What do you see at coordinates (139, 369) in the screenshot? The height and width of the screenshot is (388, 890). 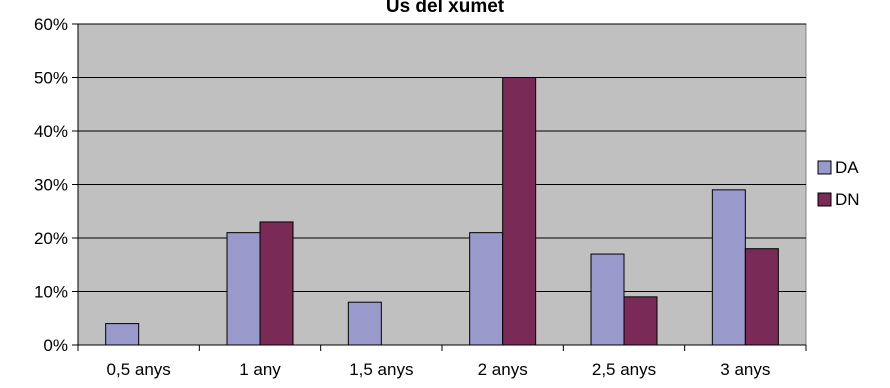 I see `x-tick-label: 0,5 anys` at bounding box center [139, 369].